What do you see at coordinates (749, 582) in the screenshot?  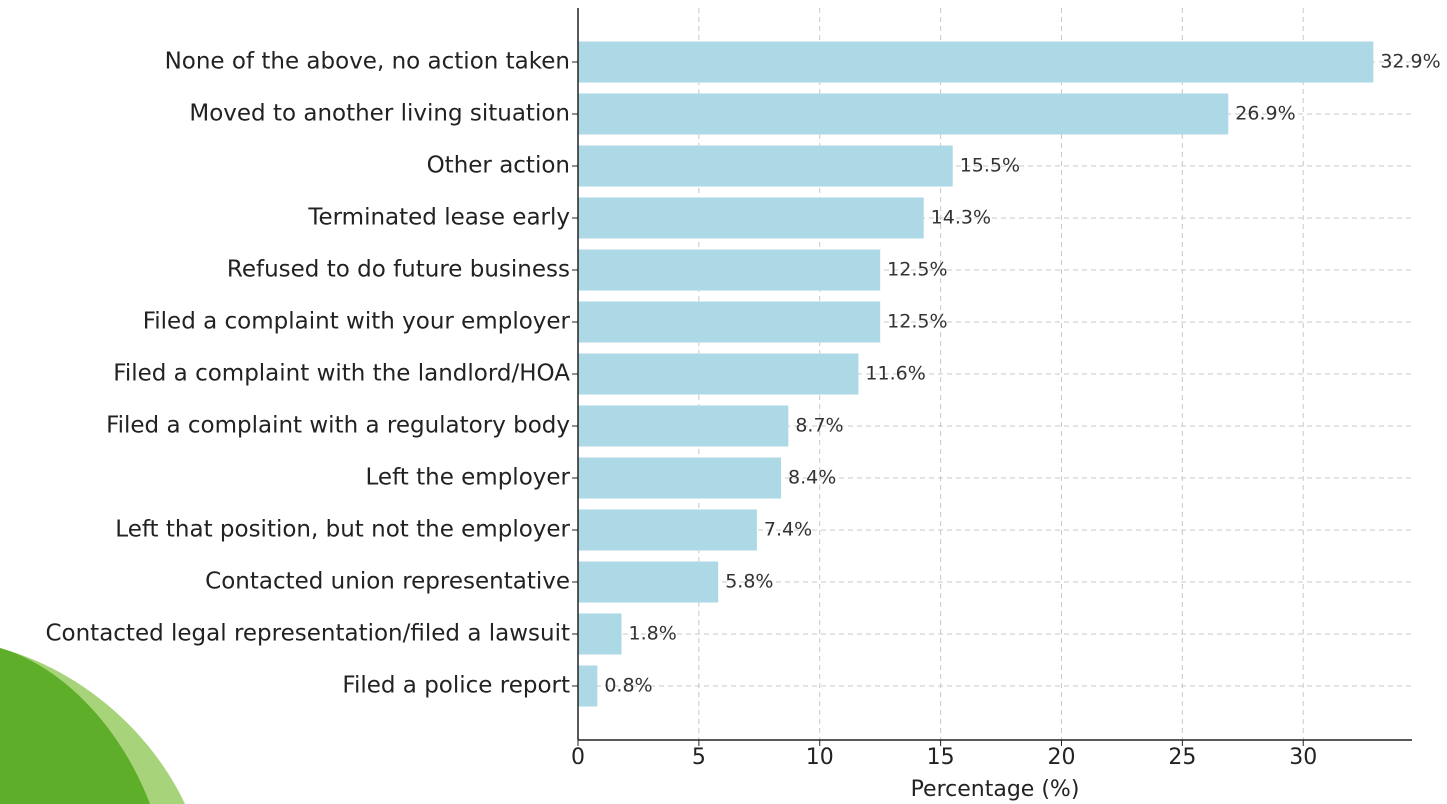 I see `value-label: 5.8%` at bounding box center [749, 582].